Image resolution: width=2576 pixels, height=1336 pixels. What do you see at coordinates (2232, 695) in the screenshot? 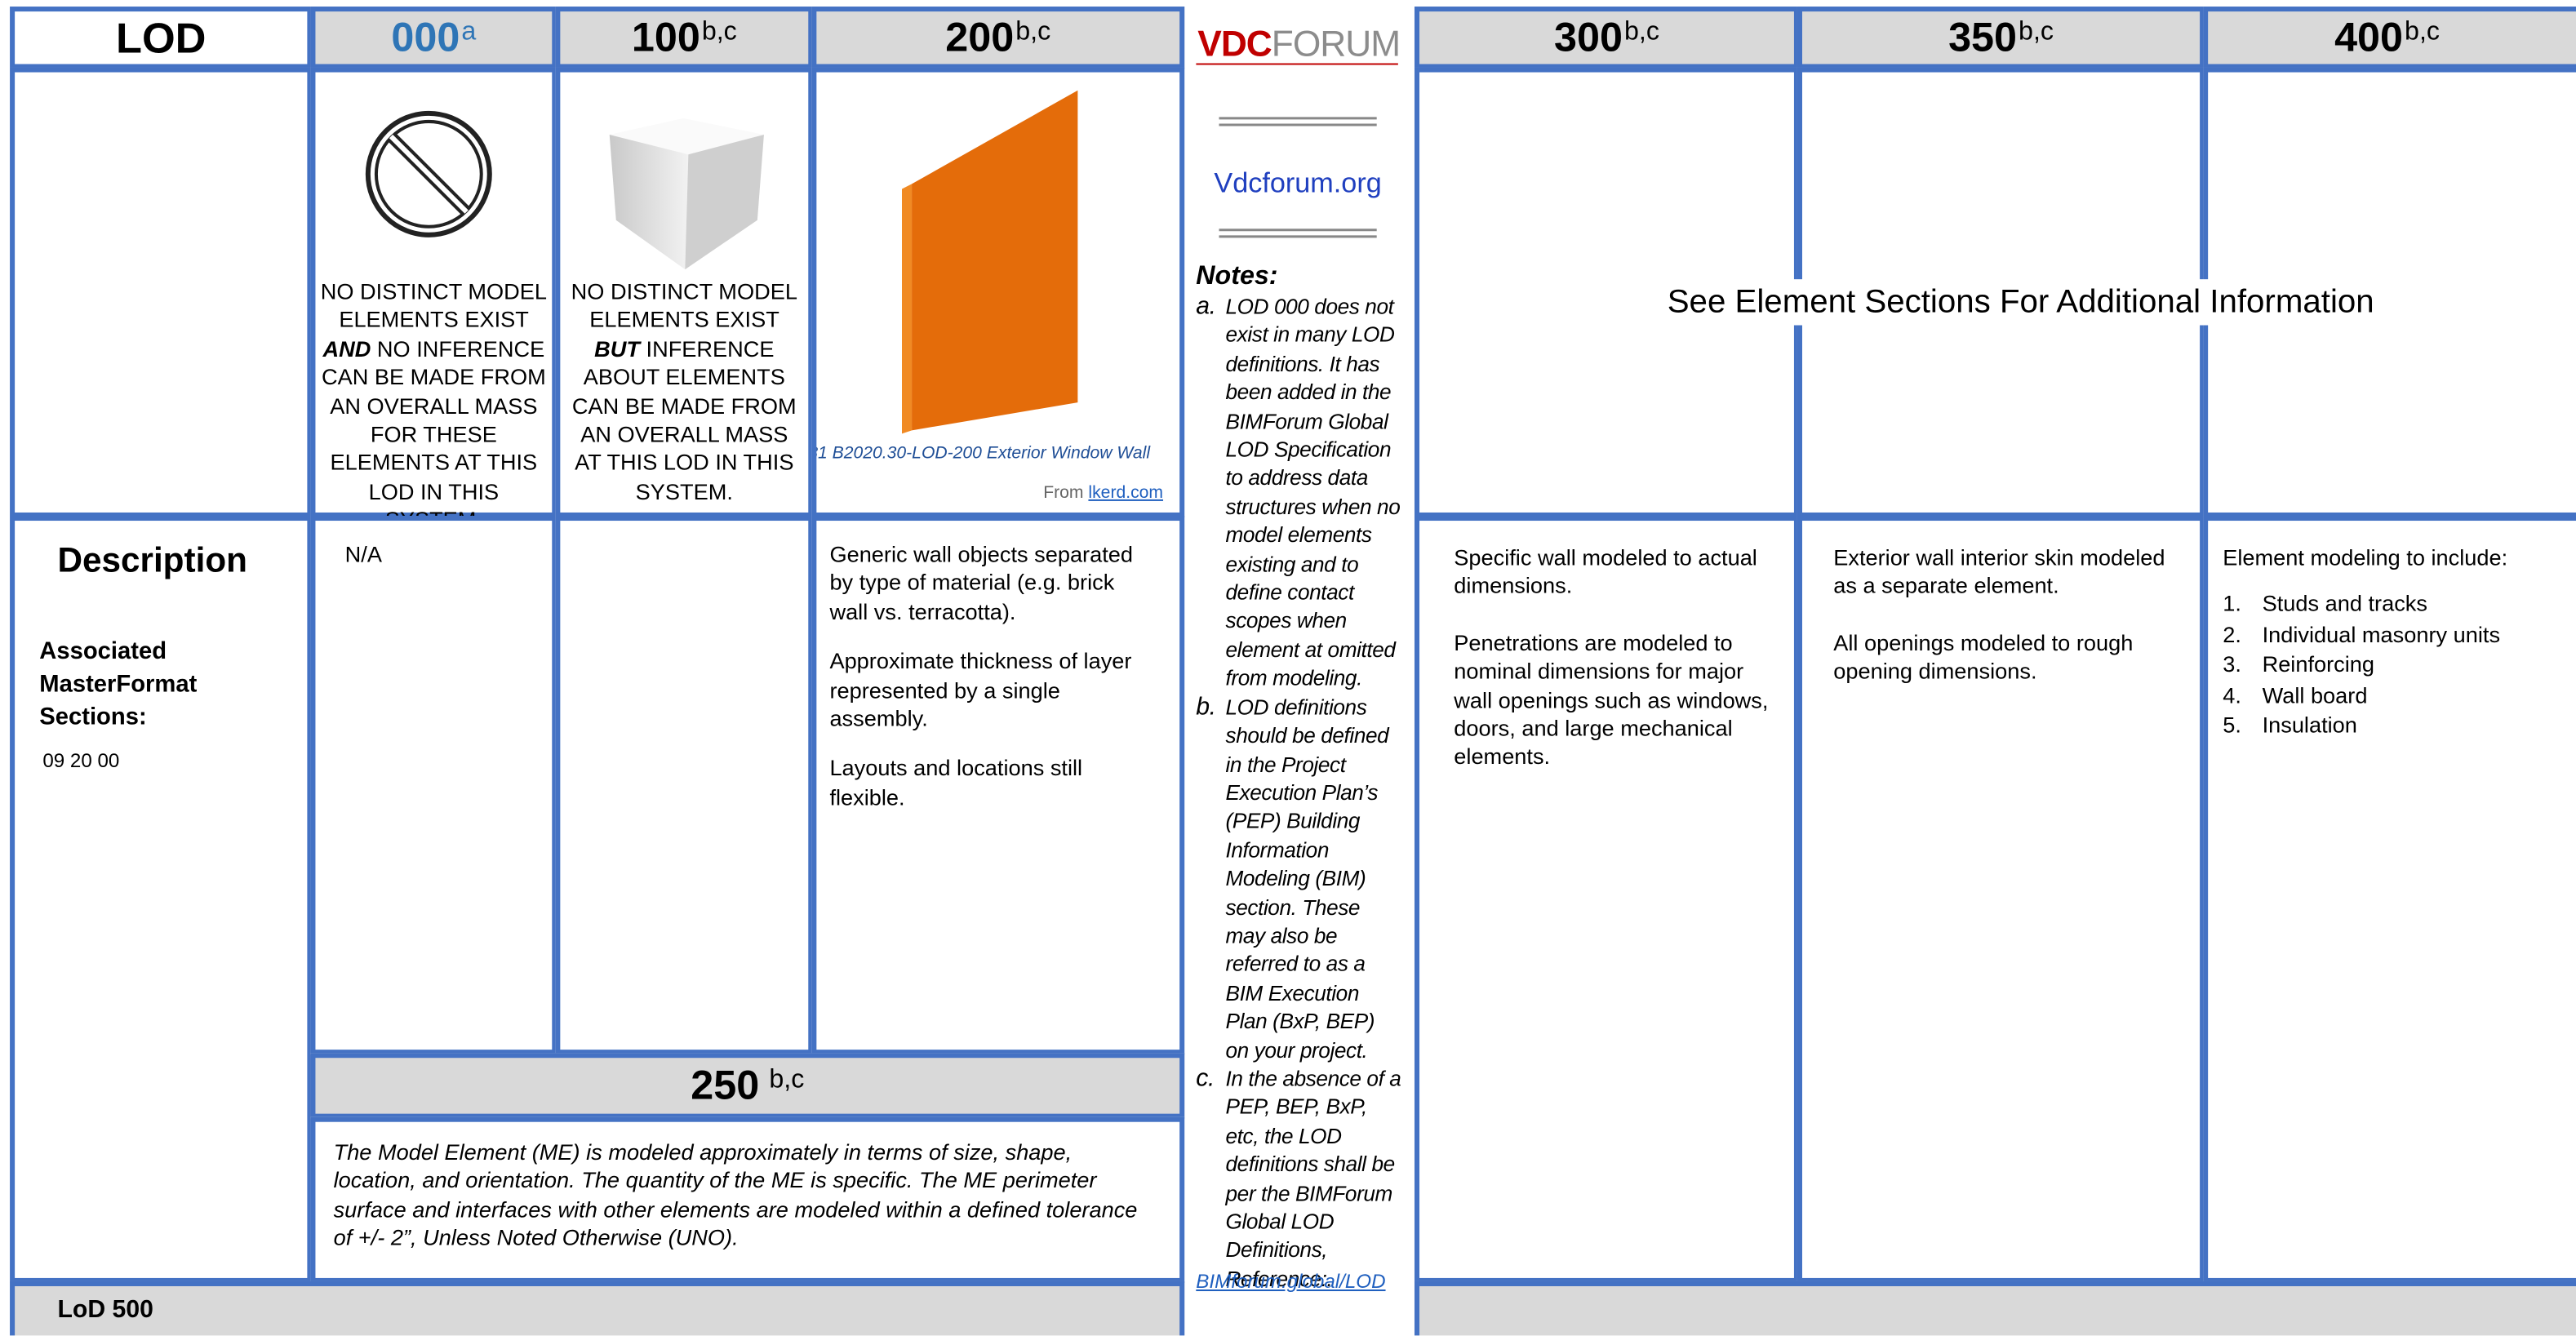
I see `item-marker: 4.` at bounding box center [2232, 695].